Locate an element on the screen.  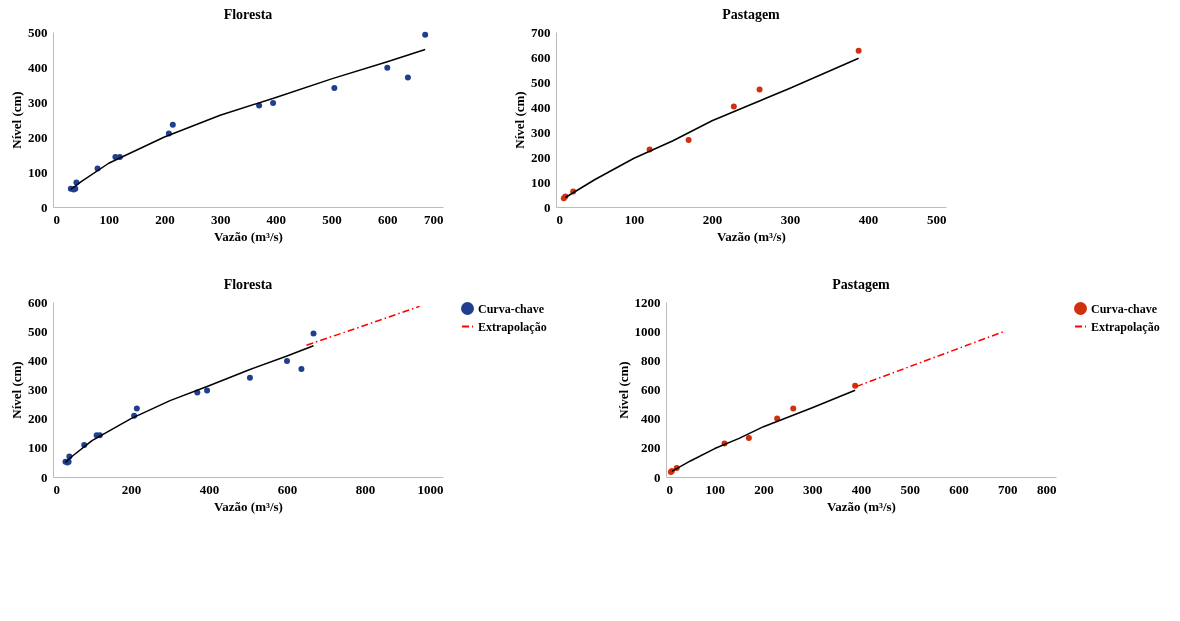
y-tick-label: 800 is located at coordinates (651, 360).